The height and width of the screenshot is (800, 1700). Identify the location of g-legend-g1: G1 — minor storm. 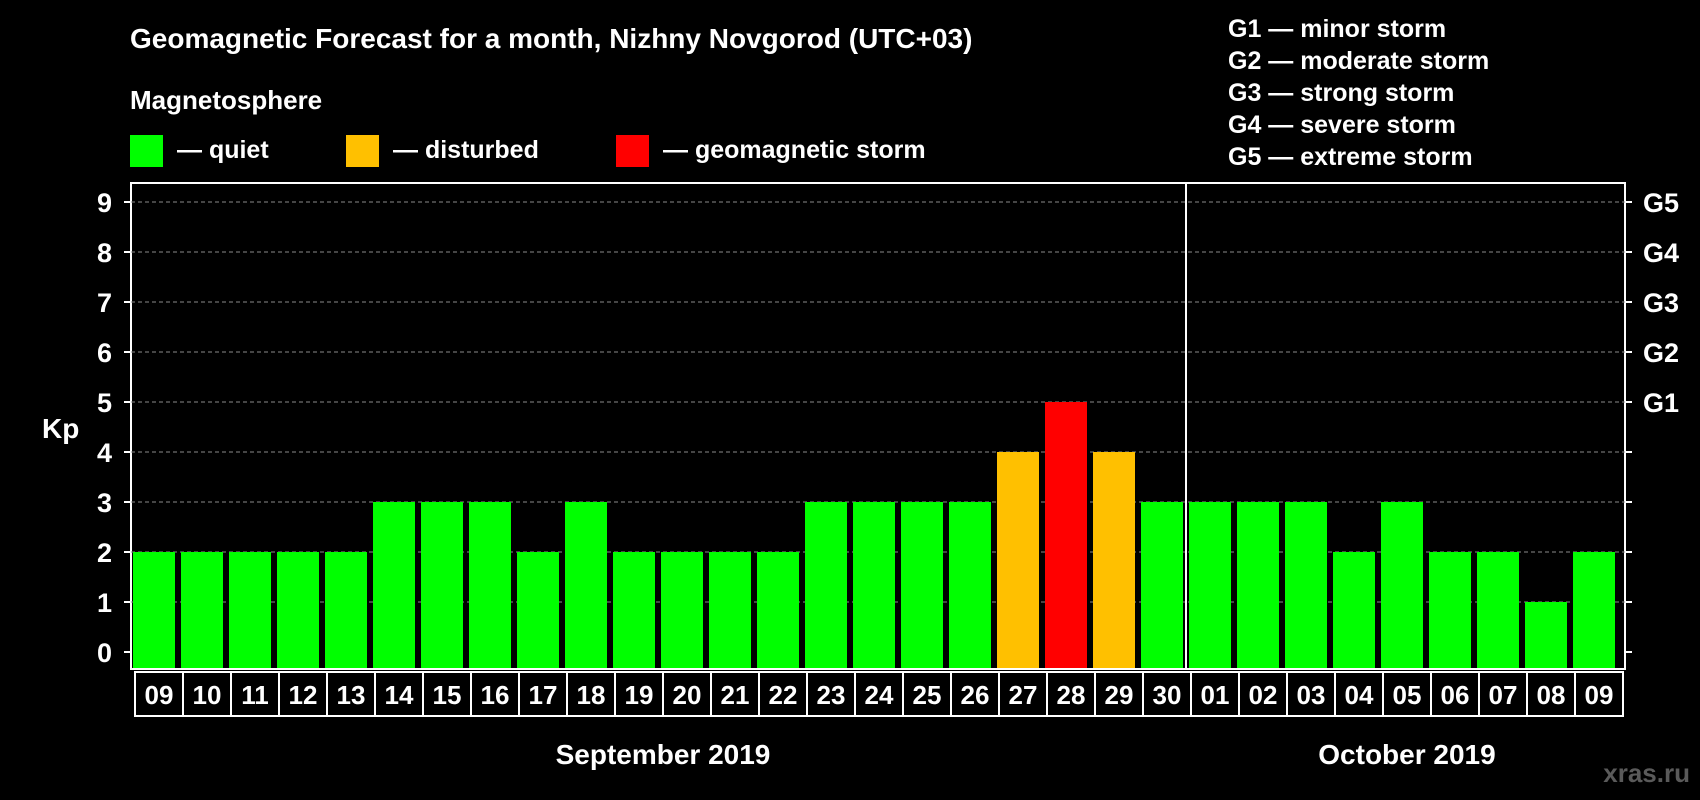
(1337, 29).